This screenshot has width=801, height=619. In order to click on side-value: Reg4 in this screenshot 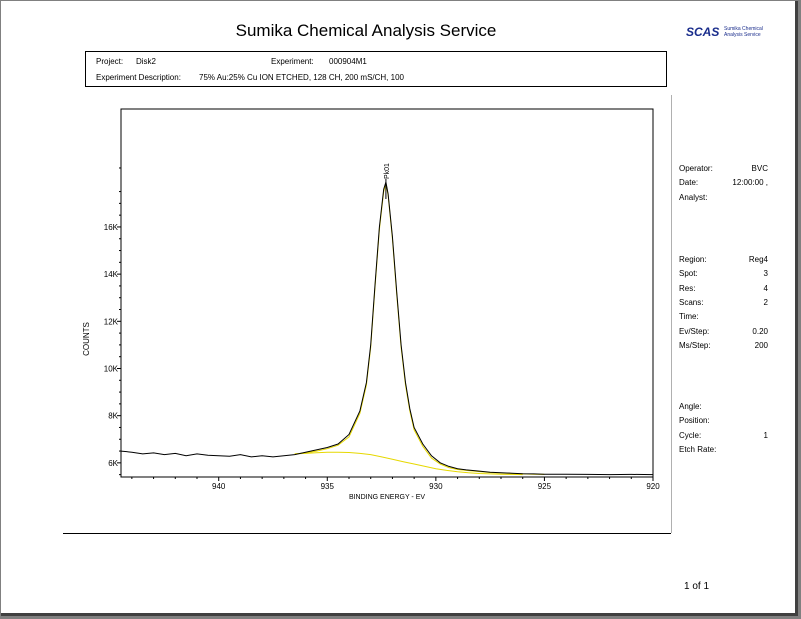, I will do `click(758, 259)`.